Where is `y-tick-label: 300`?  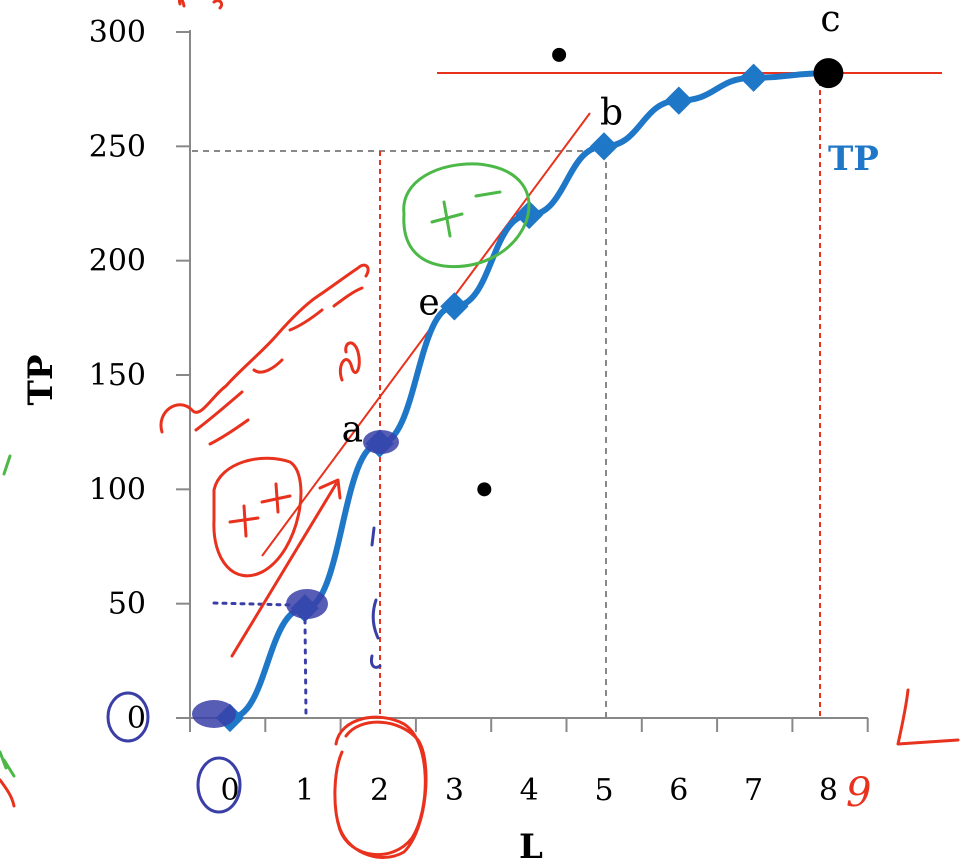 y-tick-label: 300 is located at coordinates (117, 32).